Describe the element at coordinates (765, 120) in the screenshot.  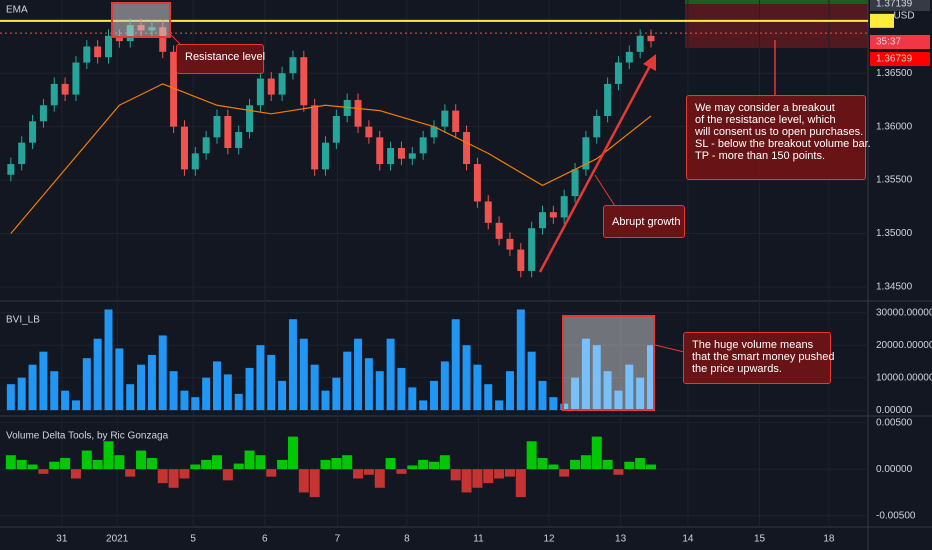
I see `note-line: of the resistance level, which` at that location.